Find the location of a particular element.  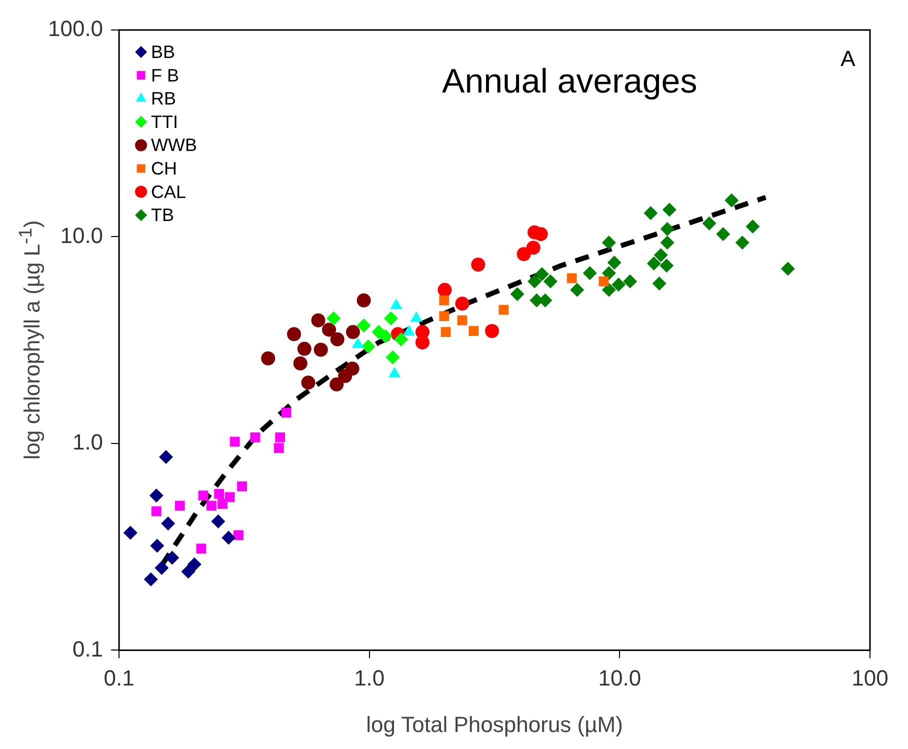

legend-label: TB is located at coordinates (162, 215).